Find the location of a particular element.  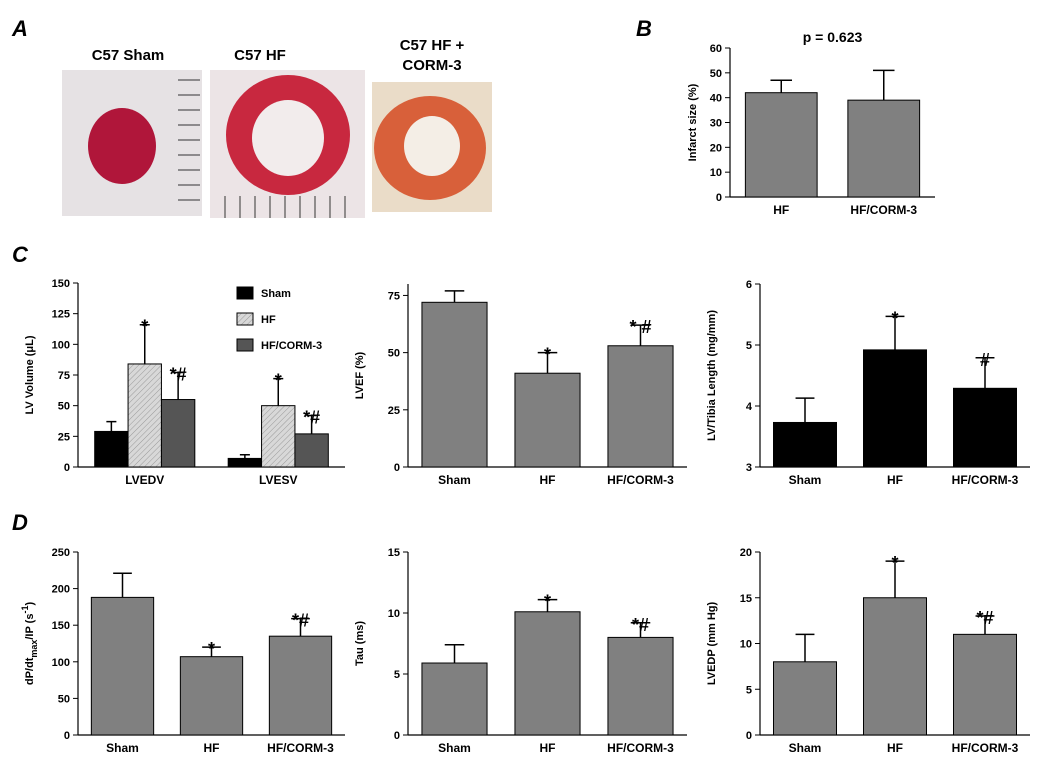

y-tick-label: 25 is located at coordinates (394, 411).